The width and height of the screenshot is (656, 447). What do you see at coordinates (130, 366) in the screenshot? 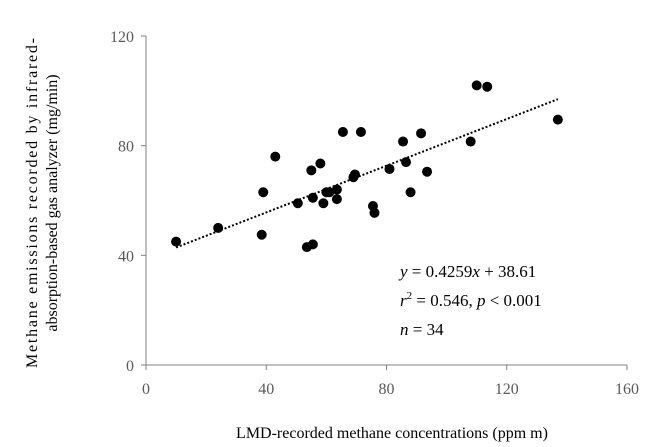
I see `y-tick-label: 0` at bounding box center [130, 366].